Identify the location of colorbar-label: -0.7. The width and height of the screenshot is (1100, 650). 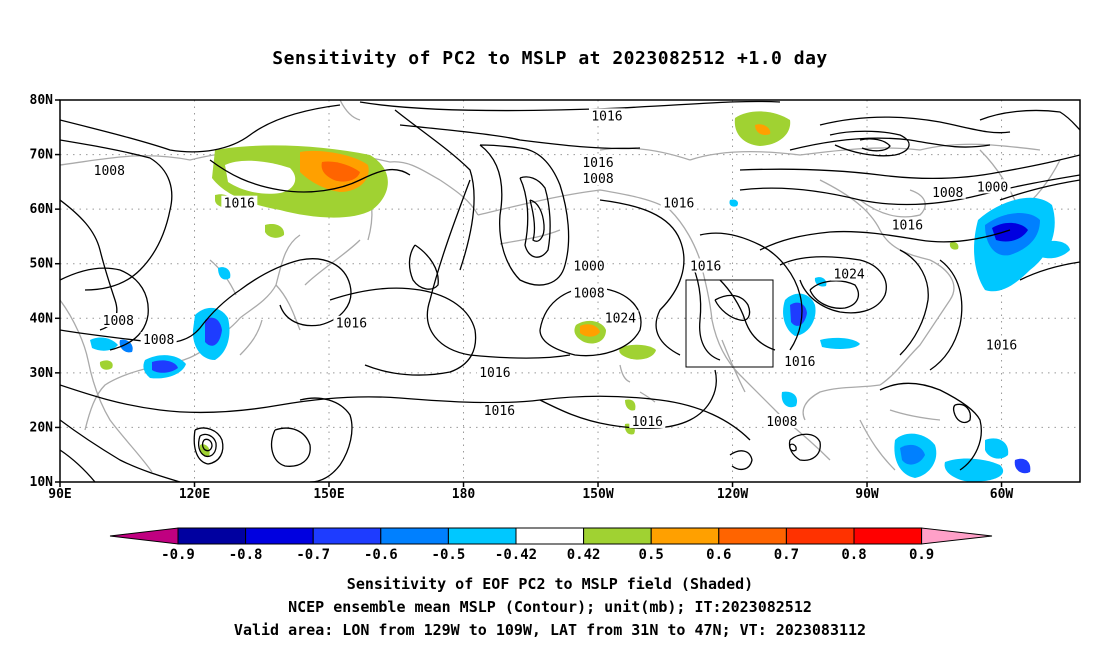
(313, 555).